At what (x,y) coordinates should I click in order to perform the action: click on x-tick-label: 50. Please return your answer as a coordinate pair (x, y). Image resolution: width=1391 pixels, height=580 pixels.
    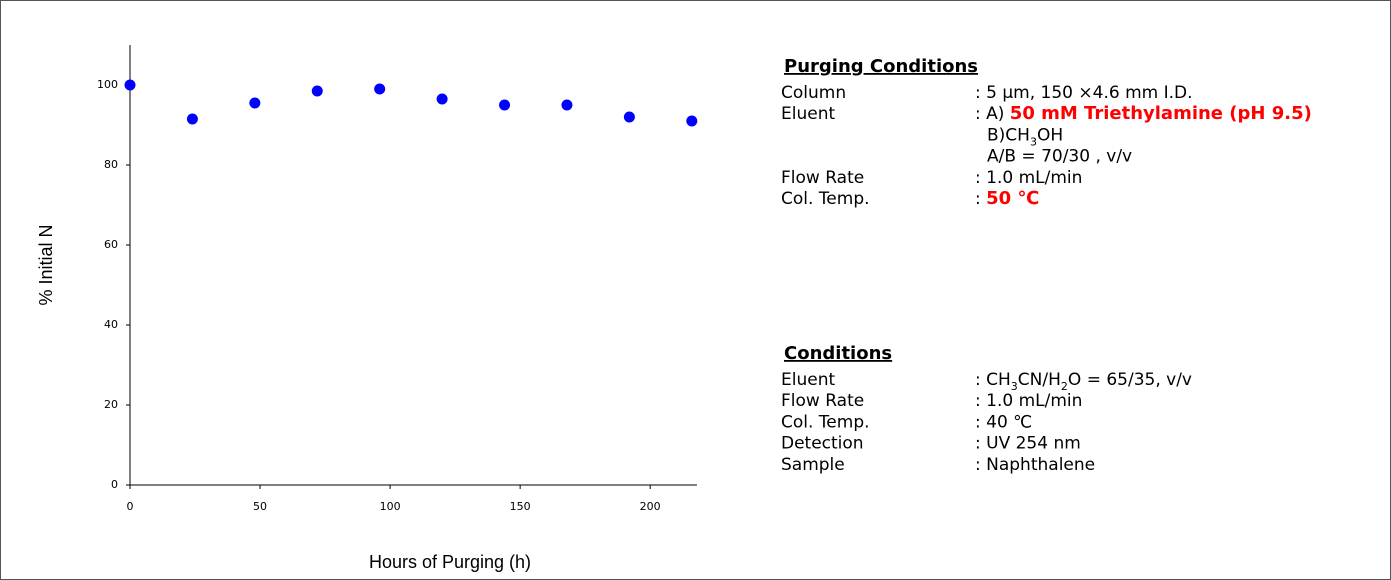
    Looking at the image, I should click on (260, 506).